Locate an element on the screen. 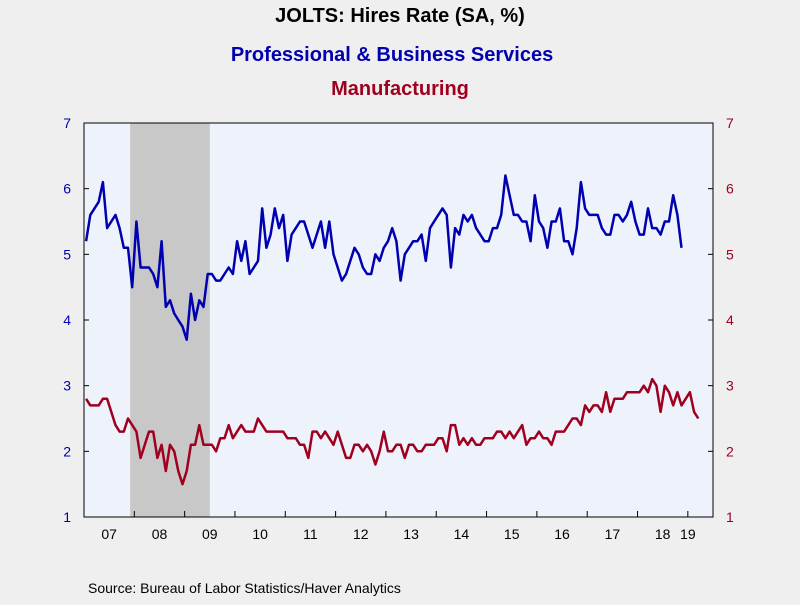 The height and width of the screenshot is (605, 800). legend-mfg: Manufacturing is located at coordinates (400, 89).